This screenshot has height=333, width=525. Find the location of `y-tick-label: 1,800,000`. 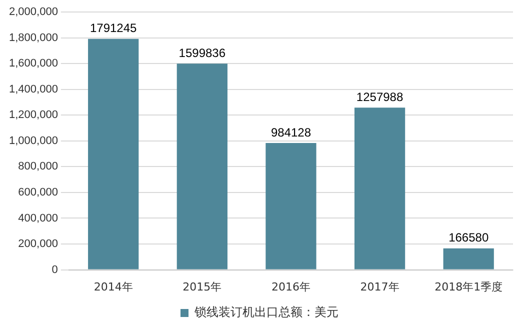

y-tick-label: 1,800,000 is located at coordinates (33, 38).